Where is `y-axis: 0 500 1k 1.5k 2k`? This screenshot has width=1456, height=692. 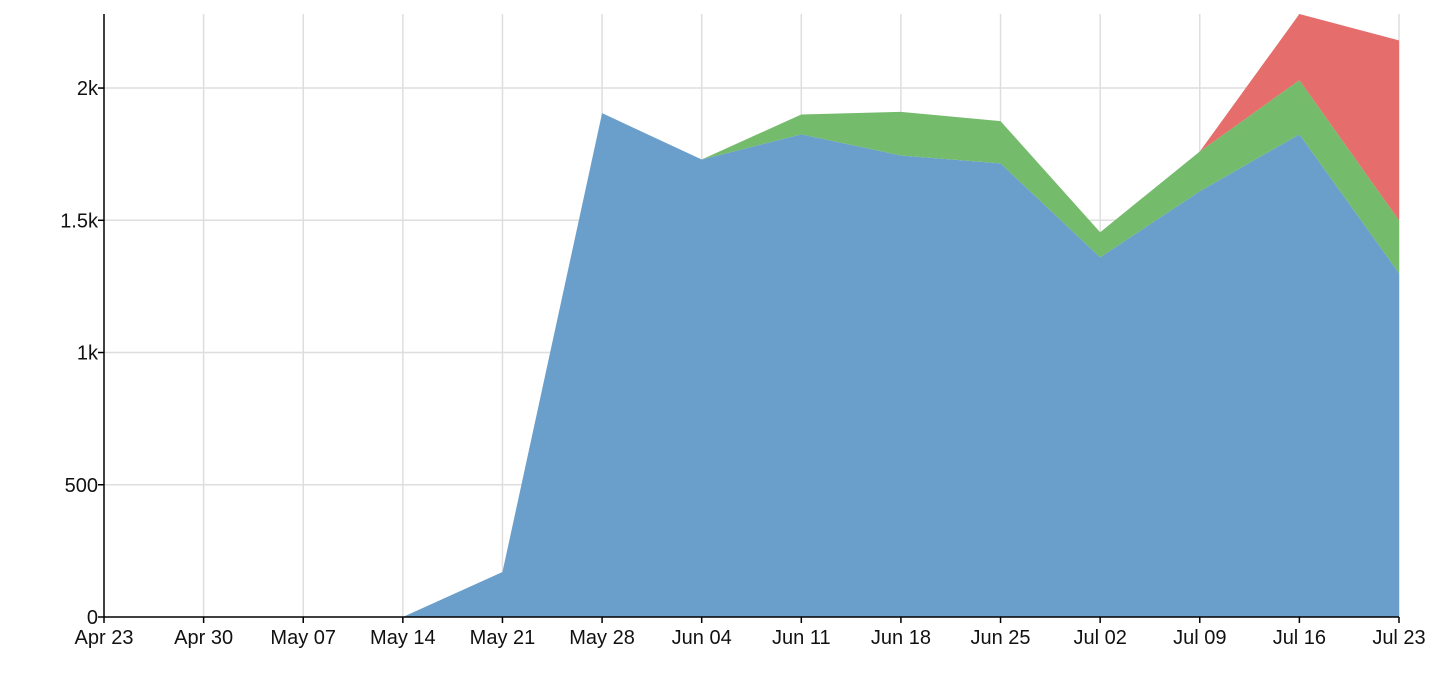
y-axis: 0 500 1k 1.5k 2k is located at coordinates (82, 321).